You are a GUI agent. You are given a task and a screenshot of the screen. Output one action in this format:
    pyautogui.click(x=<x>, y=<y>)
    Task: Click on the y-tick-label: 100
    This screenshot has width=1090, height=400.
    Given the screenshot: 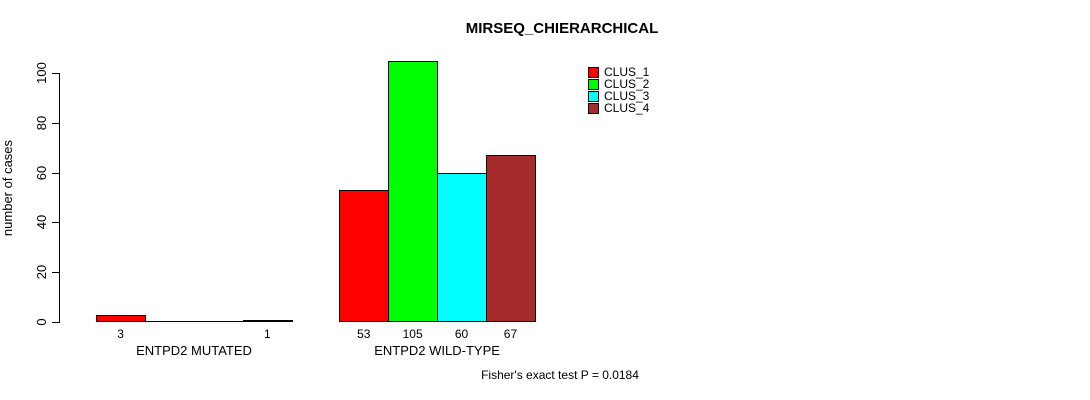 What is the action you would take?
    pyautogui.click(x=41, y=73)
    